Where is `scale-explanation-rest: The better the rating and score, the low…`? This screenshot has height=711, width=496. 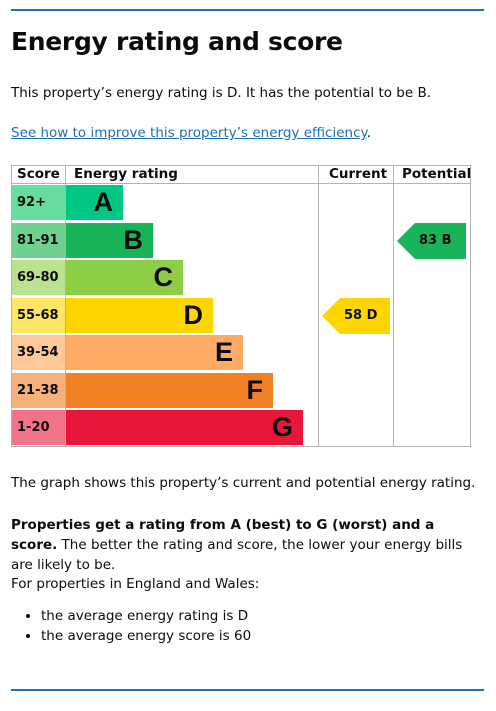
scale-explanation-rest: The better the rating and score, the low… is located at coordinates (237, 555).